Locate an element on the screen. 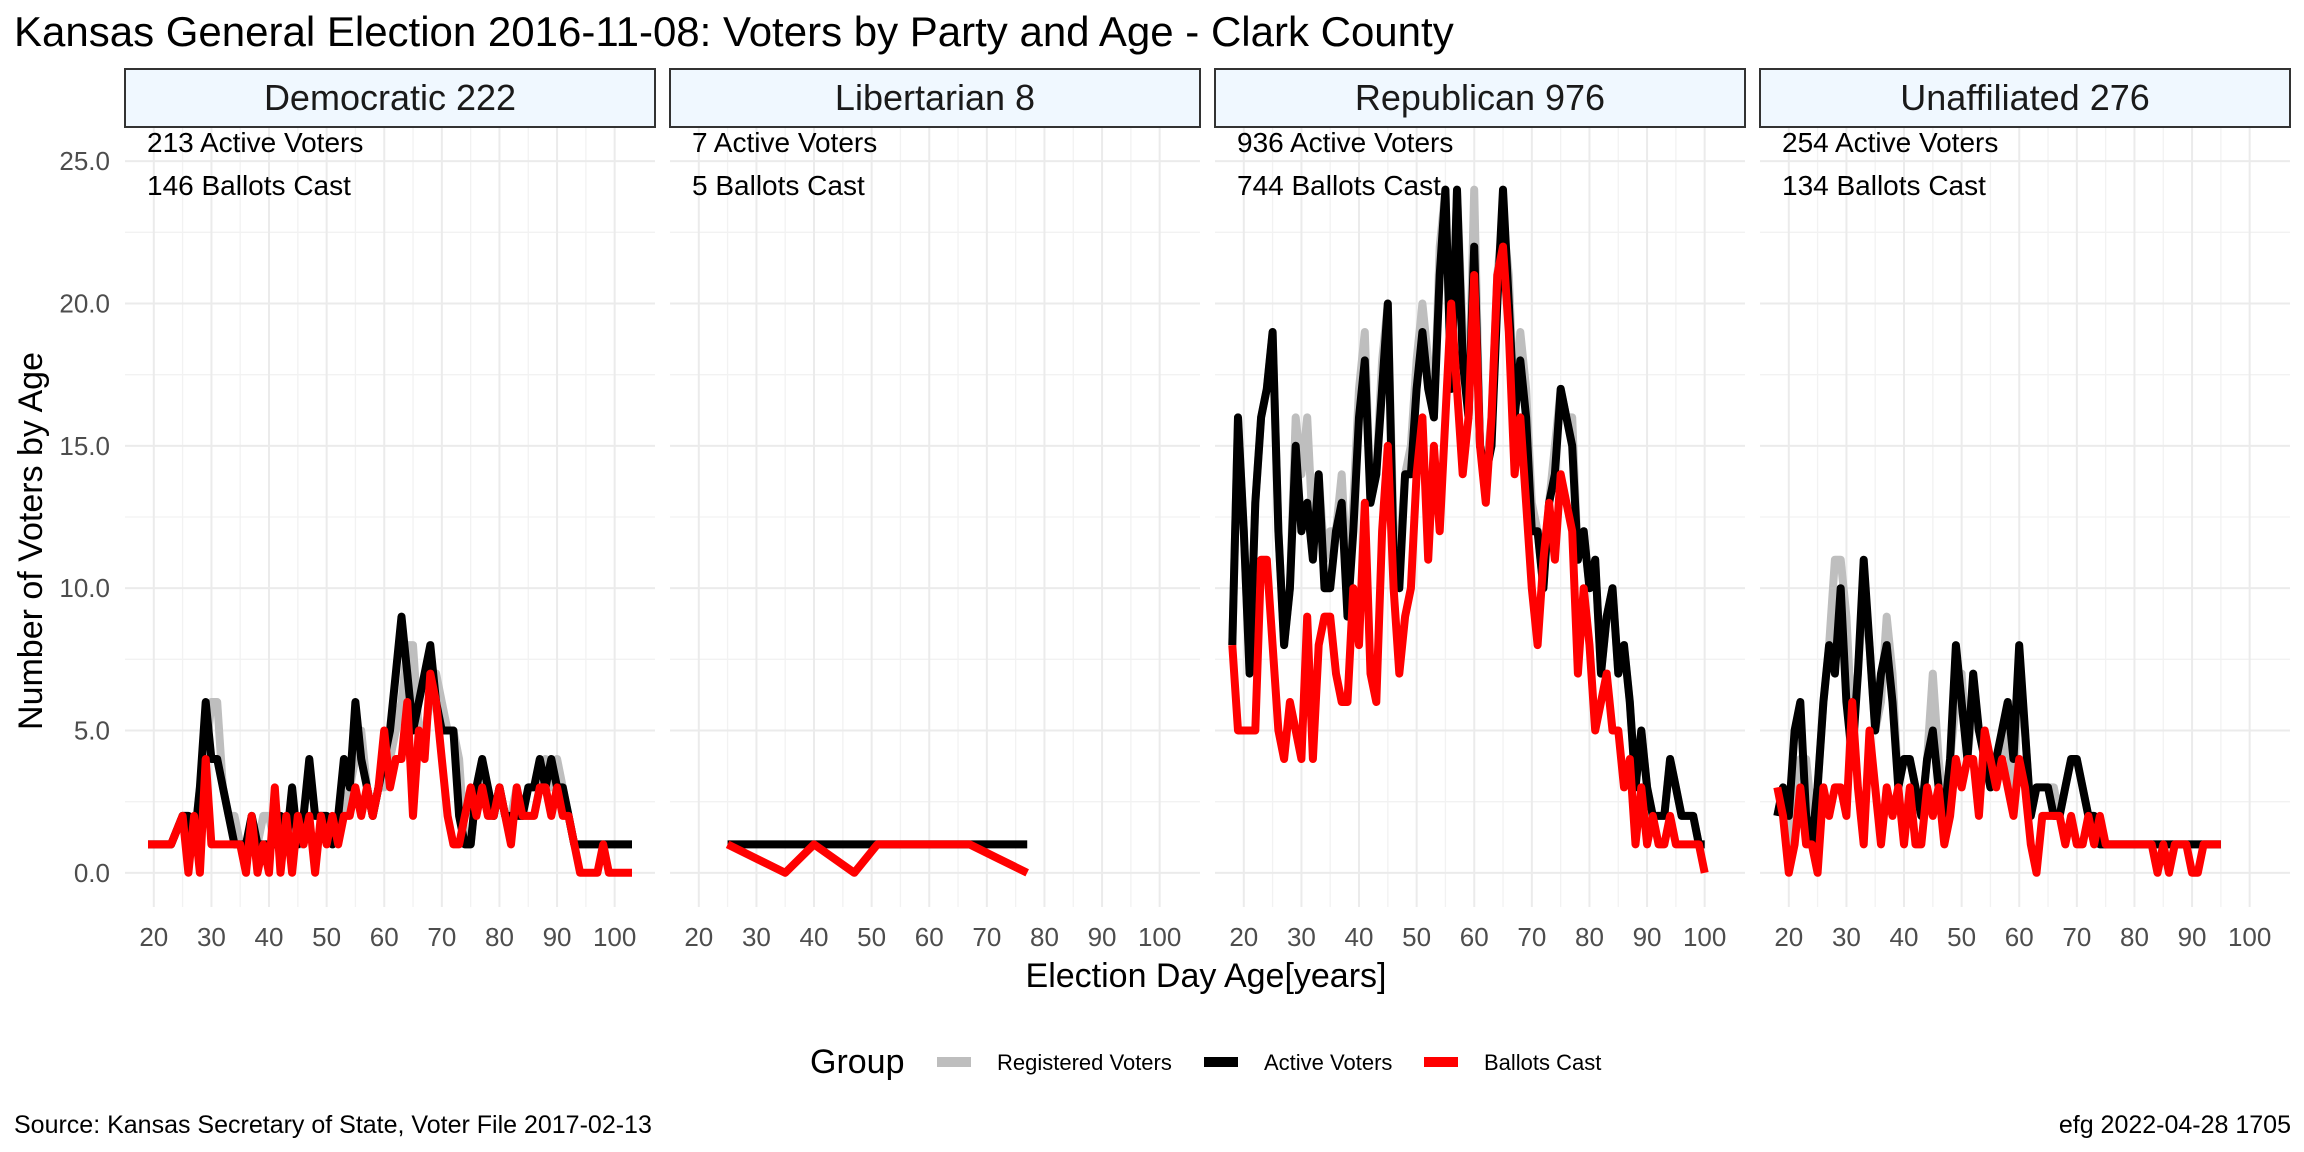  y-tick-label: 5.0 is located at coordinates (92, 731).